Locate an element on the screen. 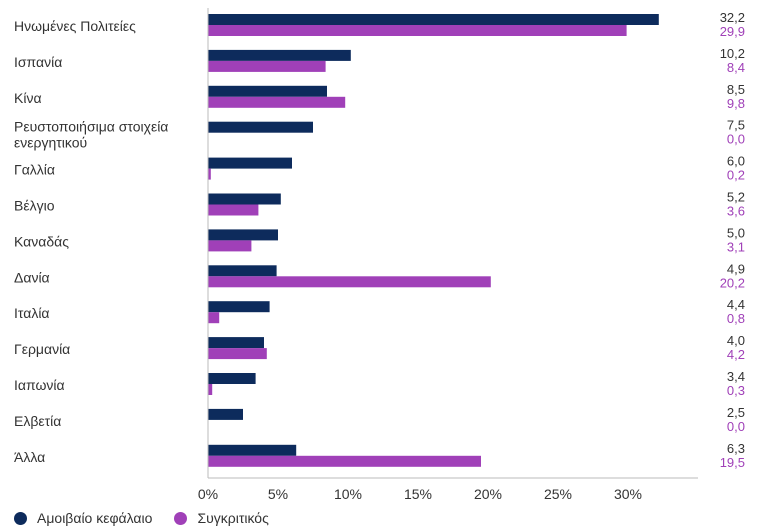 The height and width of the screenshot is (532, 757). value-label-benchmark: 8,4 is located at coordinates (736, 67).